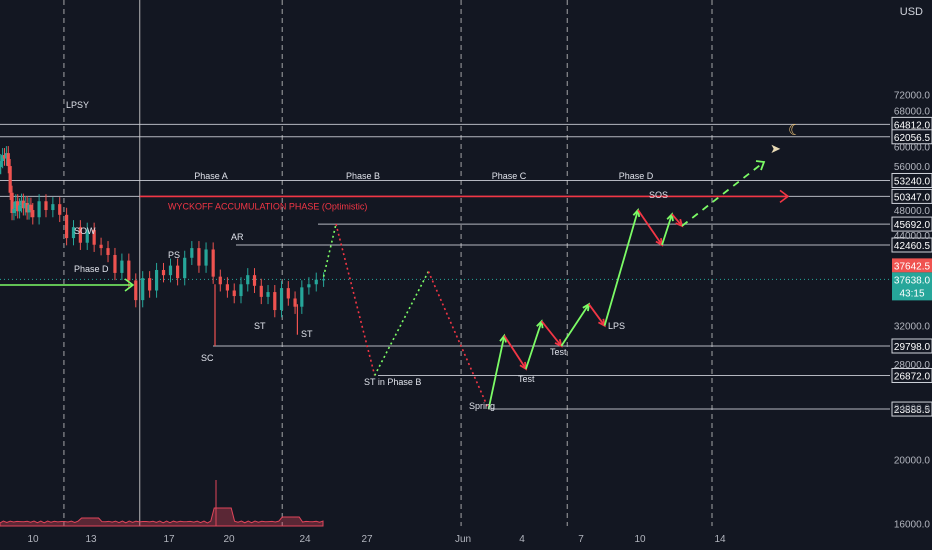 This screenshot has width=932, height=550. Describe the element at coordinates (392, 382) in the screenshot. I see `label-st_phase_b: ST in Phase B` at that location.